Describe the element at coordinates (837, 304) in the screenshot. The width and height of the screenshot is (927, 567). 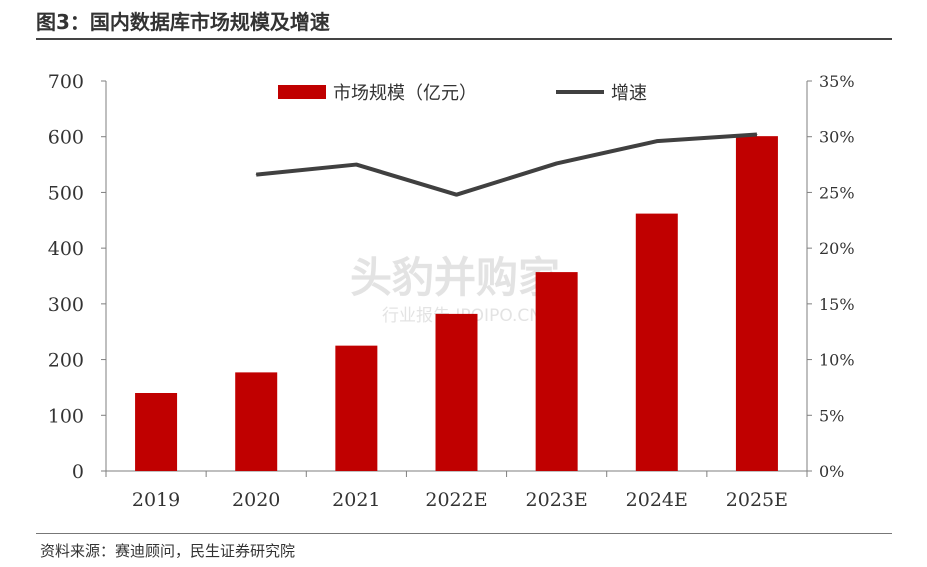
I see `y-right-tick-label: 15%` at that location.